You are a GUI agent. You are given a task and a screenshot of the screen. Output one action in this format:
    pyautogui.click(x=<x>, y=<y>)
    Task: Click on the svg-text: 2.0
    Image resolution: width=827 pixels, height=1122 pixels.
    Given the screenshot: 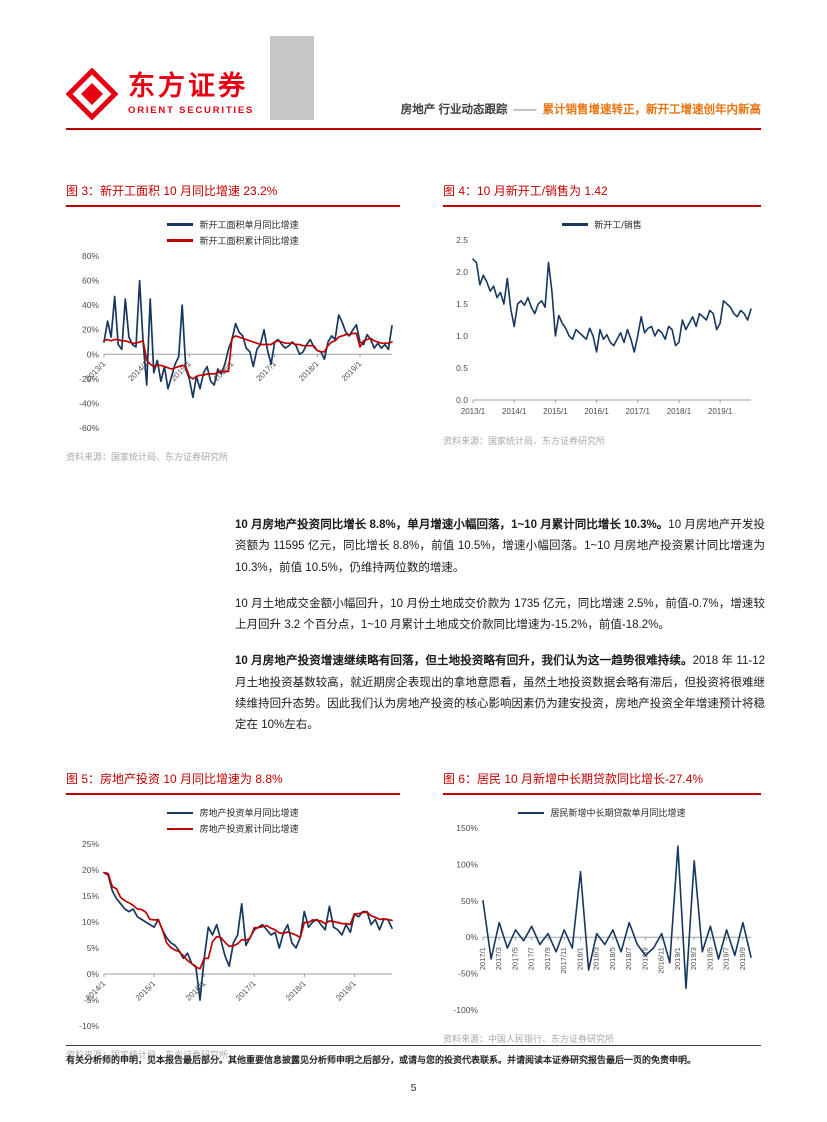 What is the action you would take?
    pyautogui.click(x=462, y=272)
    